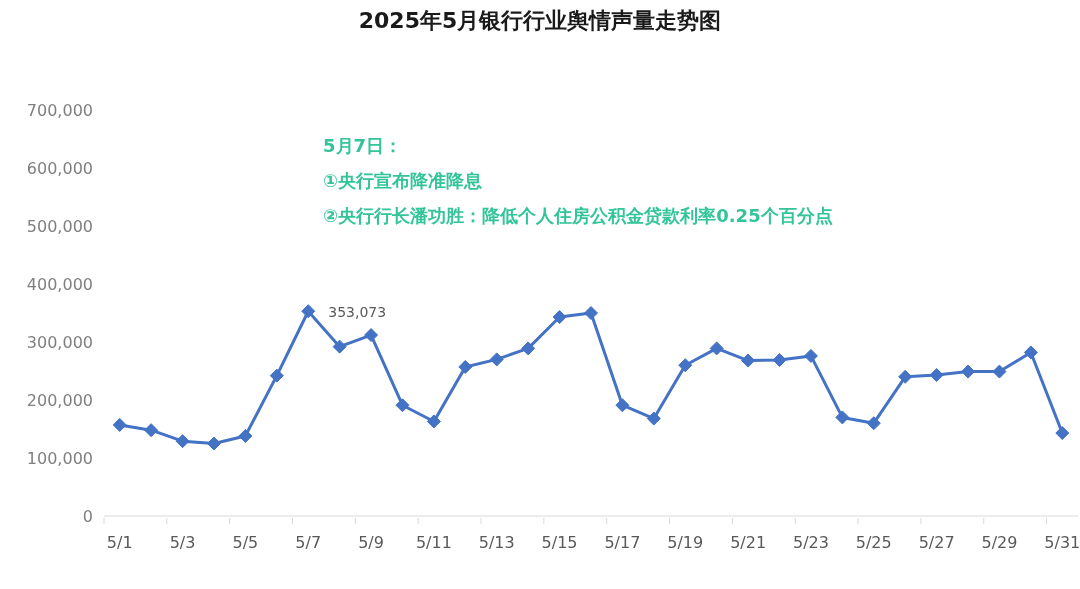 This screenshot has height=589, width=1080. I want to click on y-tick-label: 0, so click(87, 516).